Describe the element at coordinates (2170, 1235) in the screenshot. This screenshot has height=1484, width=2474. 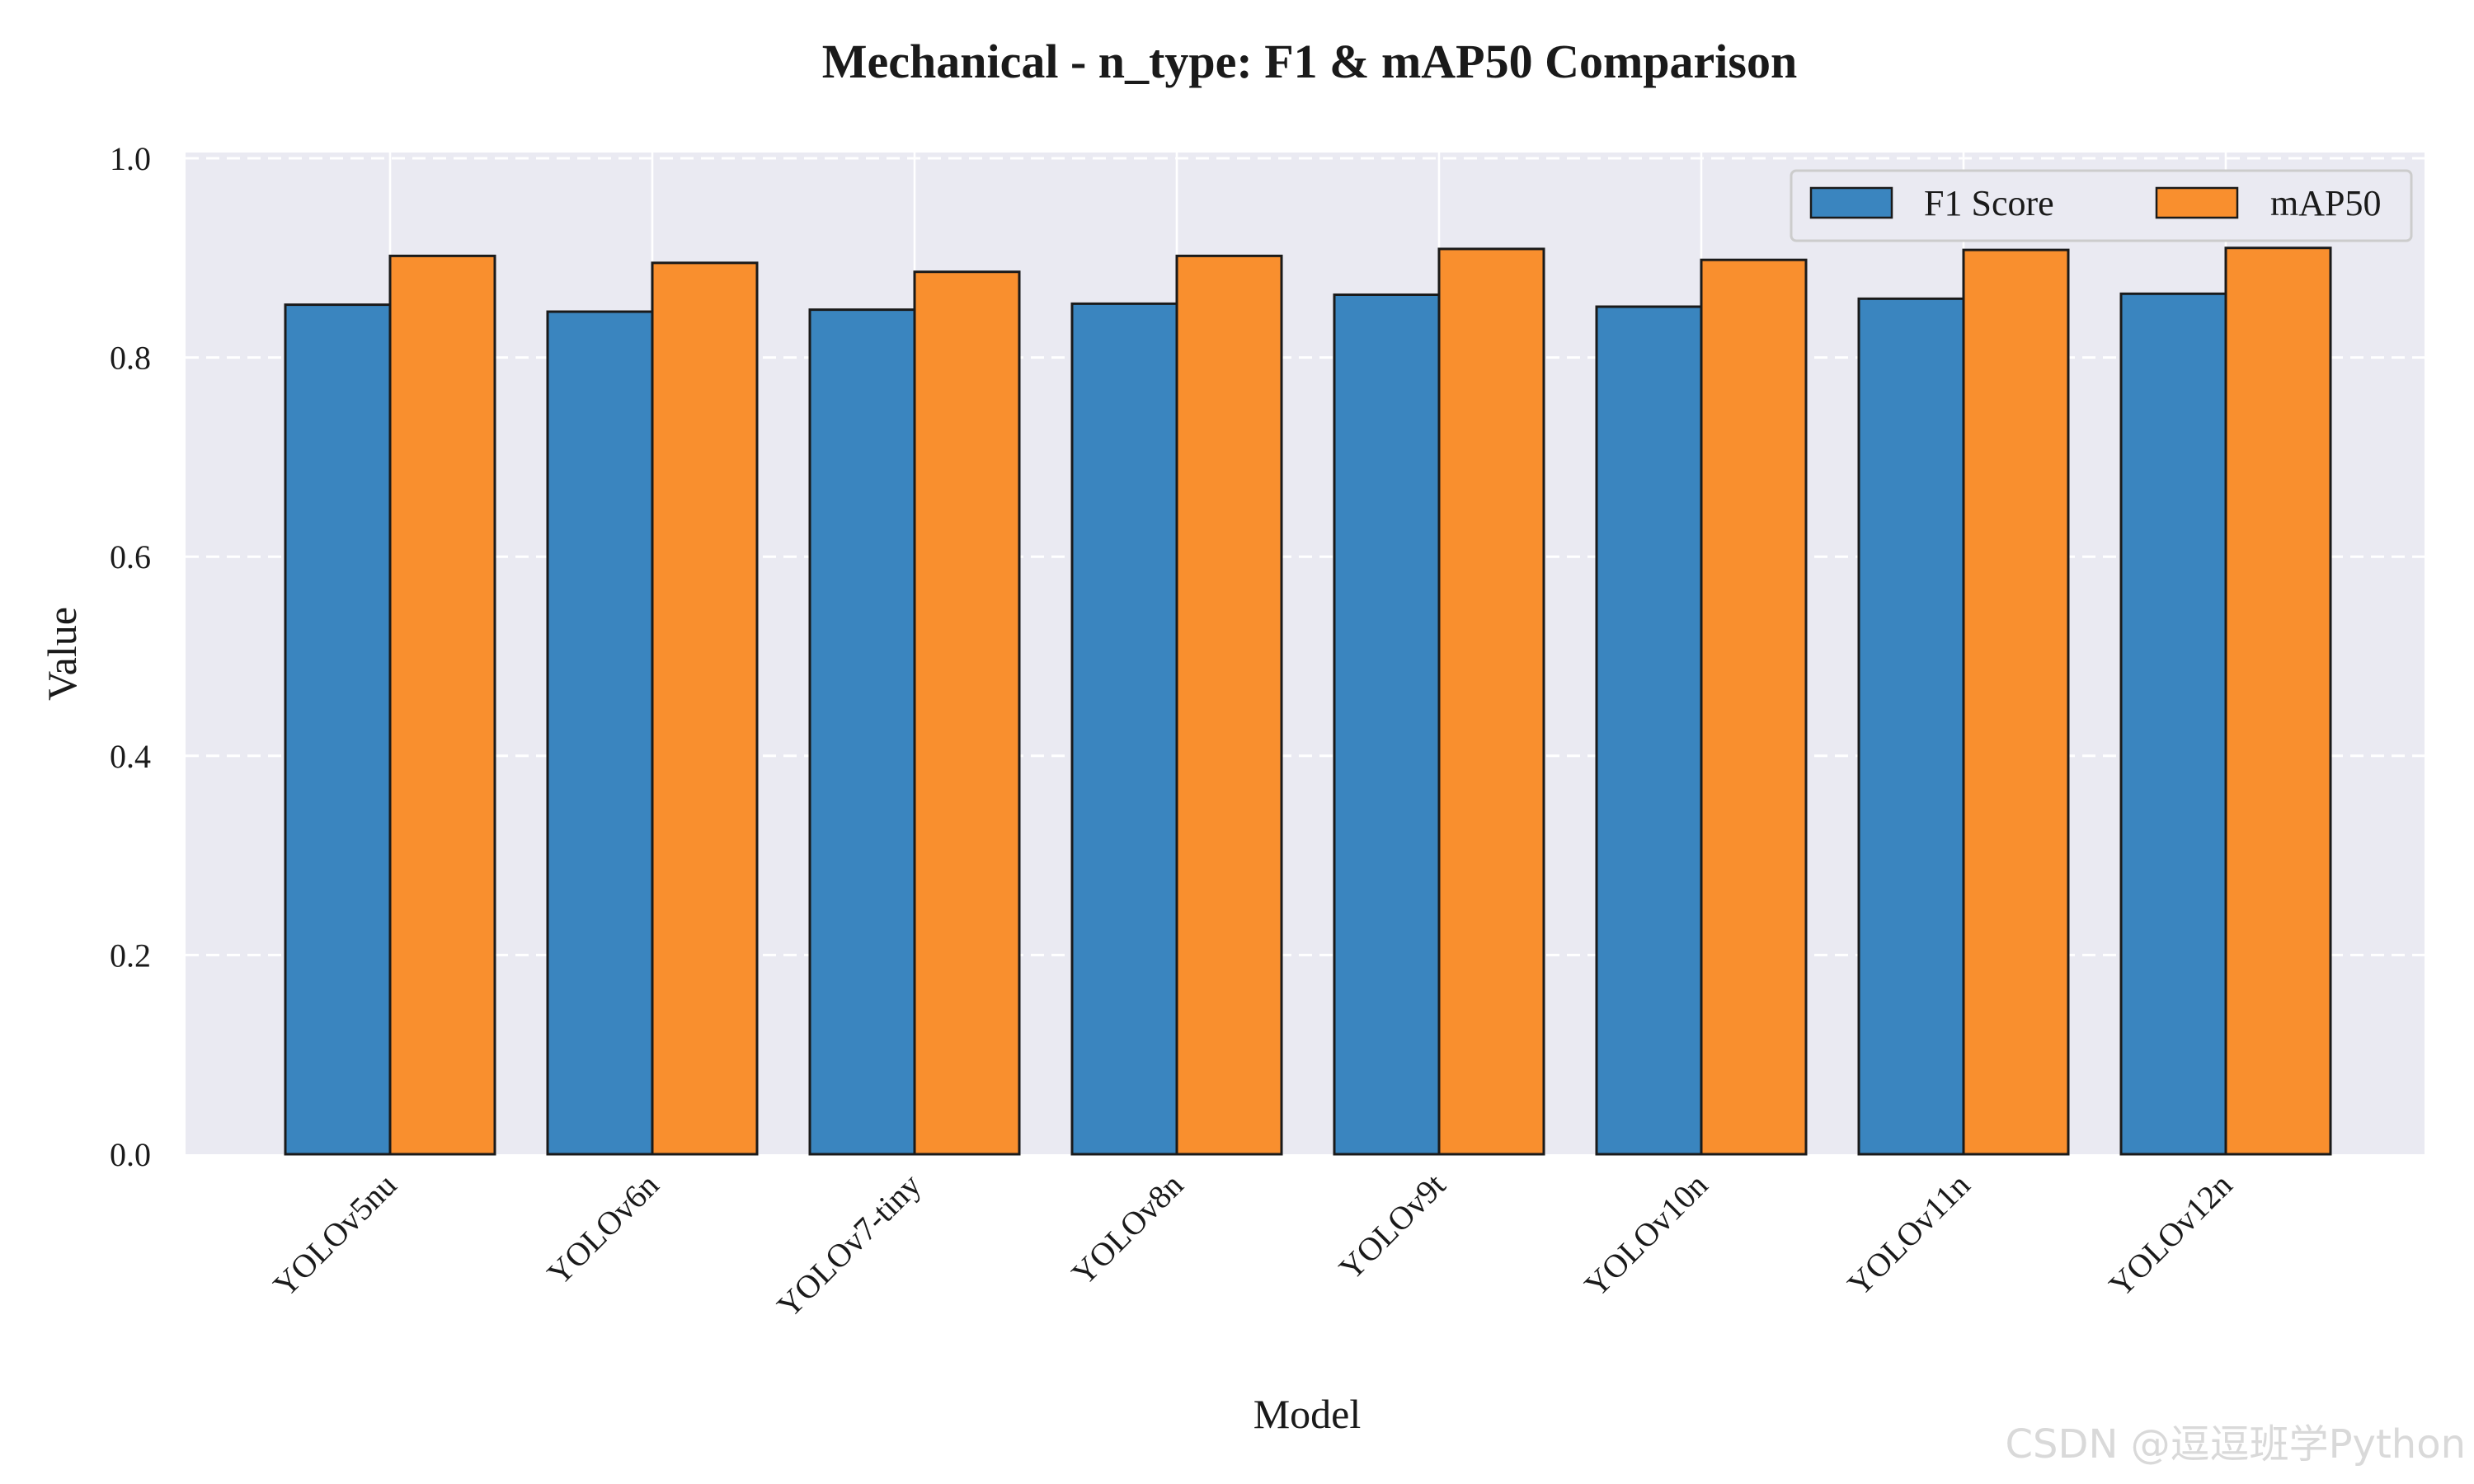
I see `x-tick-label: YOLOv12n` at that location.